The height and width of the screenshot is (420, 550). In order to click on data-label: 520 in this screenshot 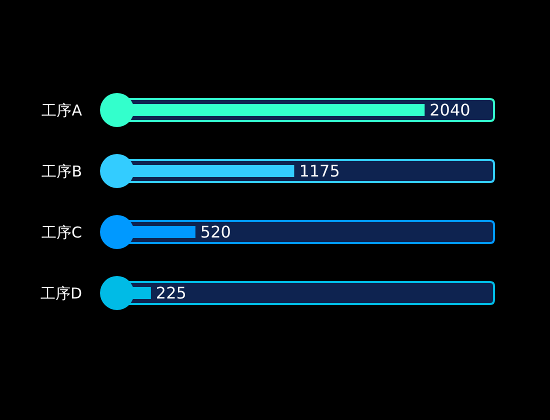, I will do `click(215, 232)`.